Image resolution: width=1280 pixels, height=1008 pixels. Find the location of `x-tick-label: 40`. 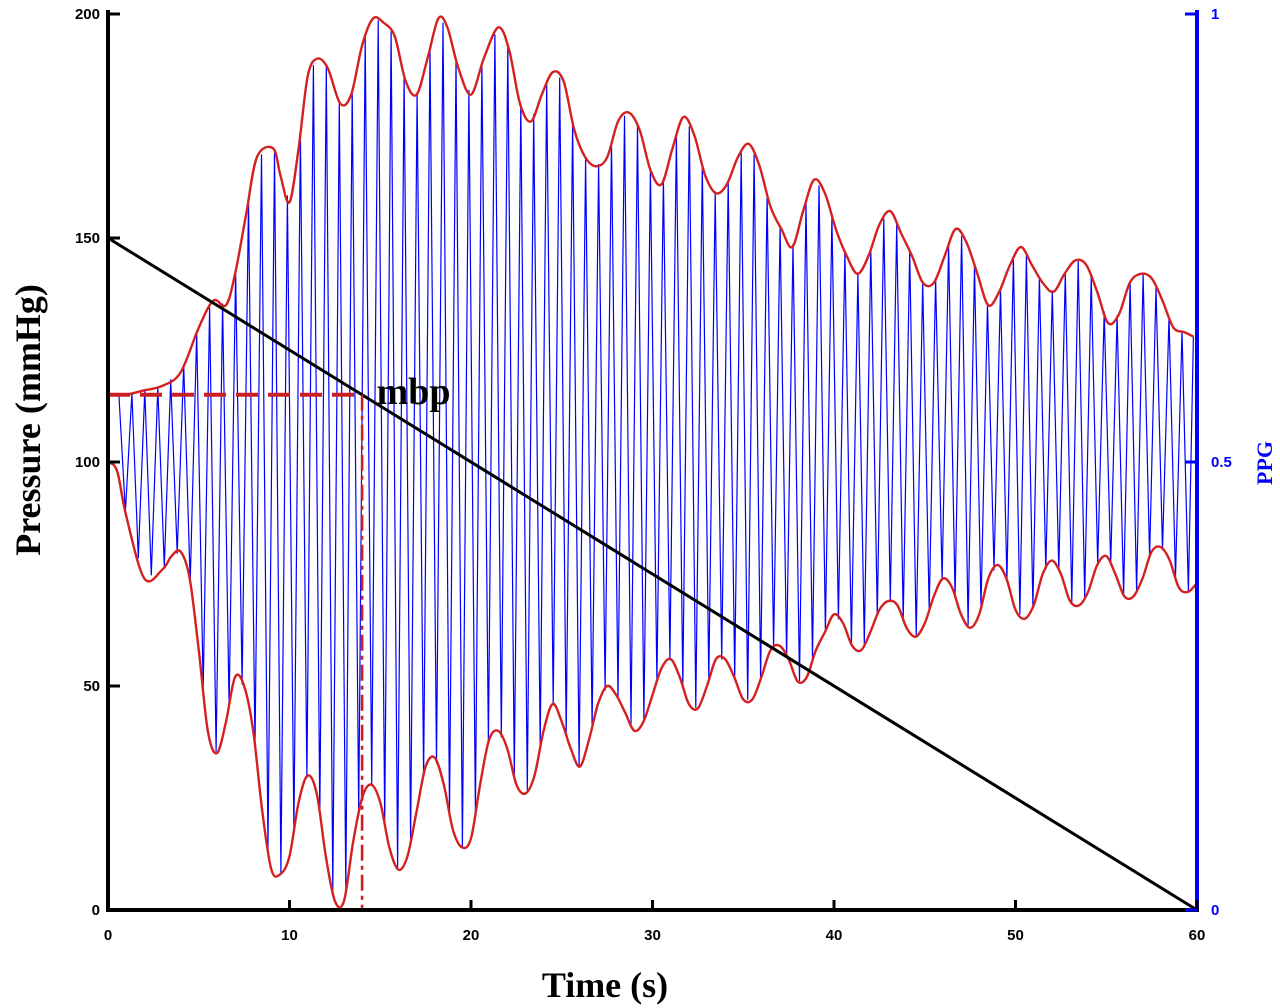

x-tick-label: 40 is located at coordinates (834, 935).